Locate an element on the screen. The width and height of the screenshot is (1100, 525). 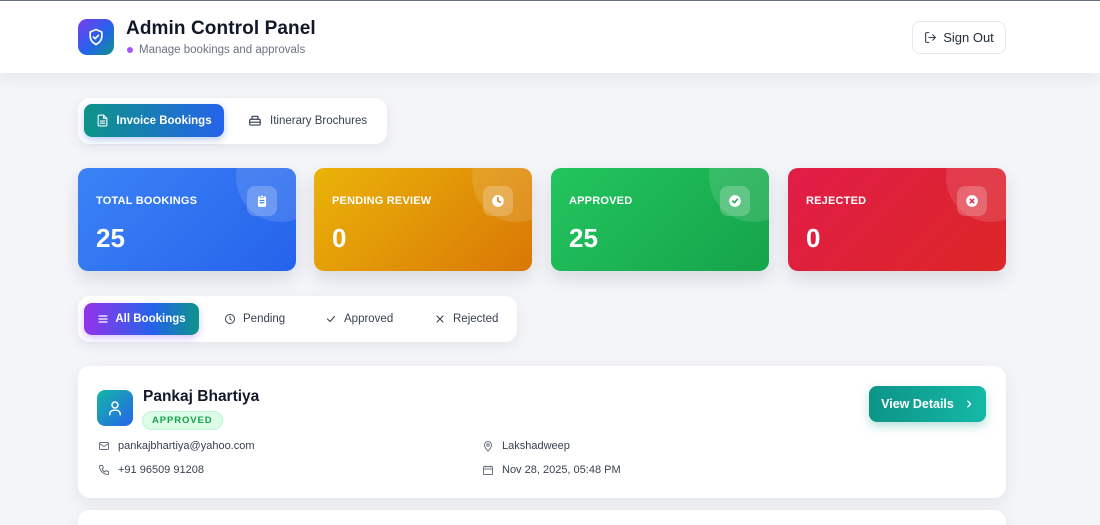
clipboard-icon is located at coordinates (262, 201).